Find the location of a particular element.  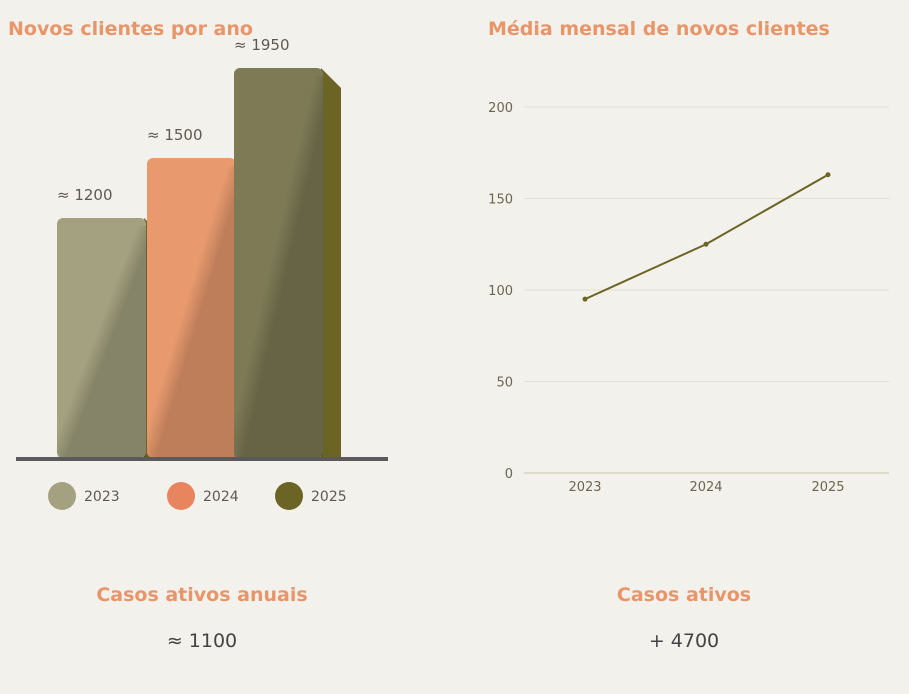

line-point-2024 is located at coordinates (706, 244).